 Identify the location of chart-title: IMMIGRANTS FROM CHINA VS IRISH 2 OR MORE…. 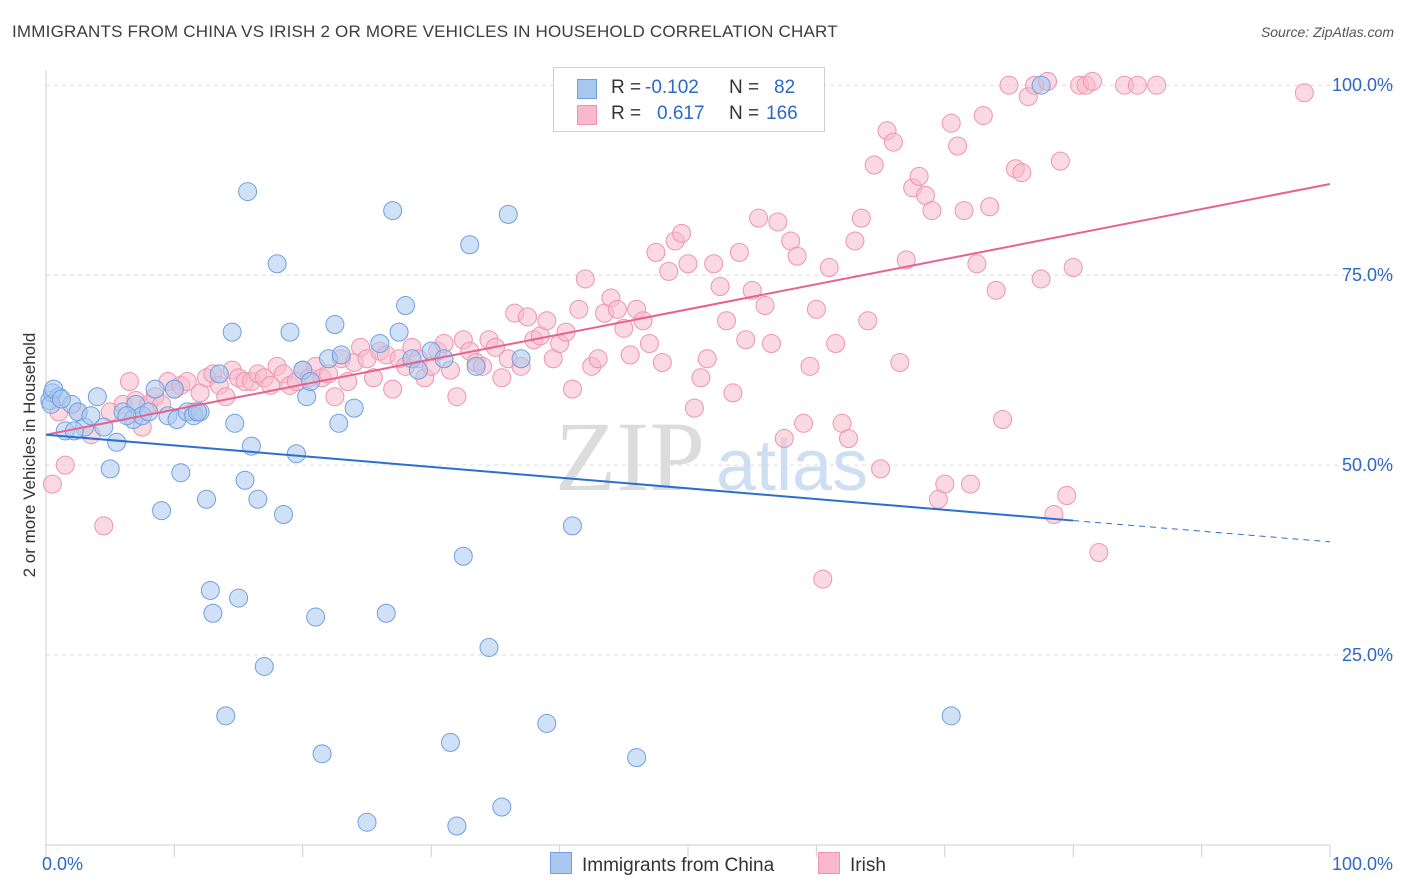
(425, 31).